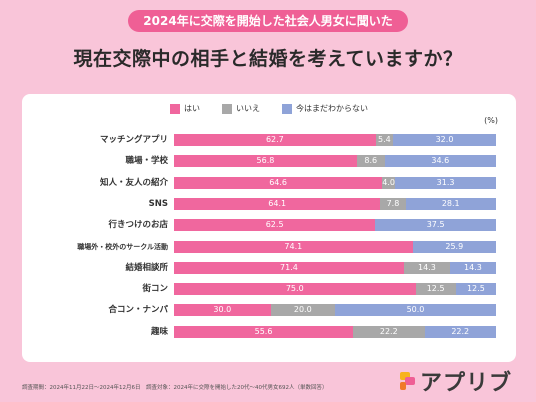 This screenshot has height=402, width=536. I want to click on brand-icon, so click(407, 381).